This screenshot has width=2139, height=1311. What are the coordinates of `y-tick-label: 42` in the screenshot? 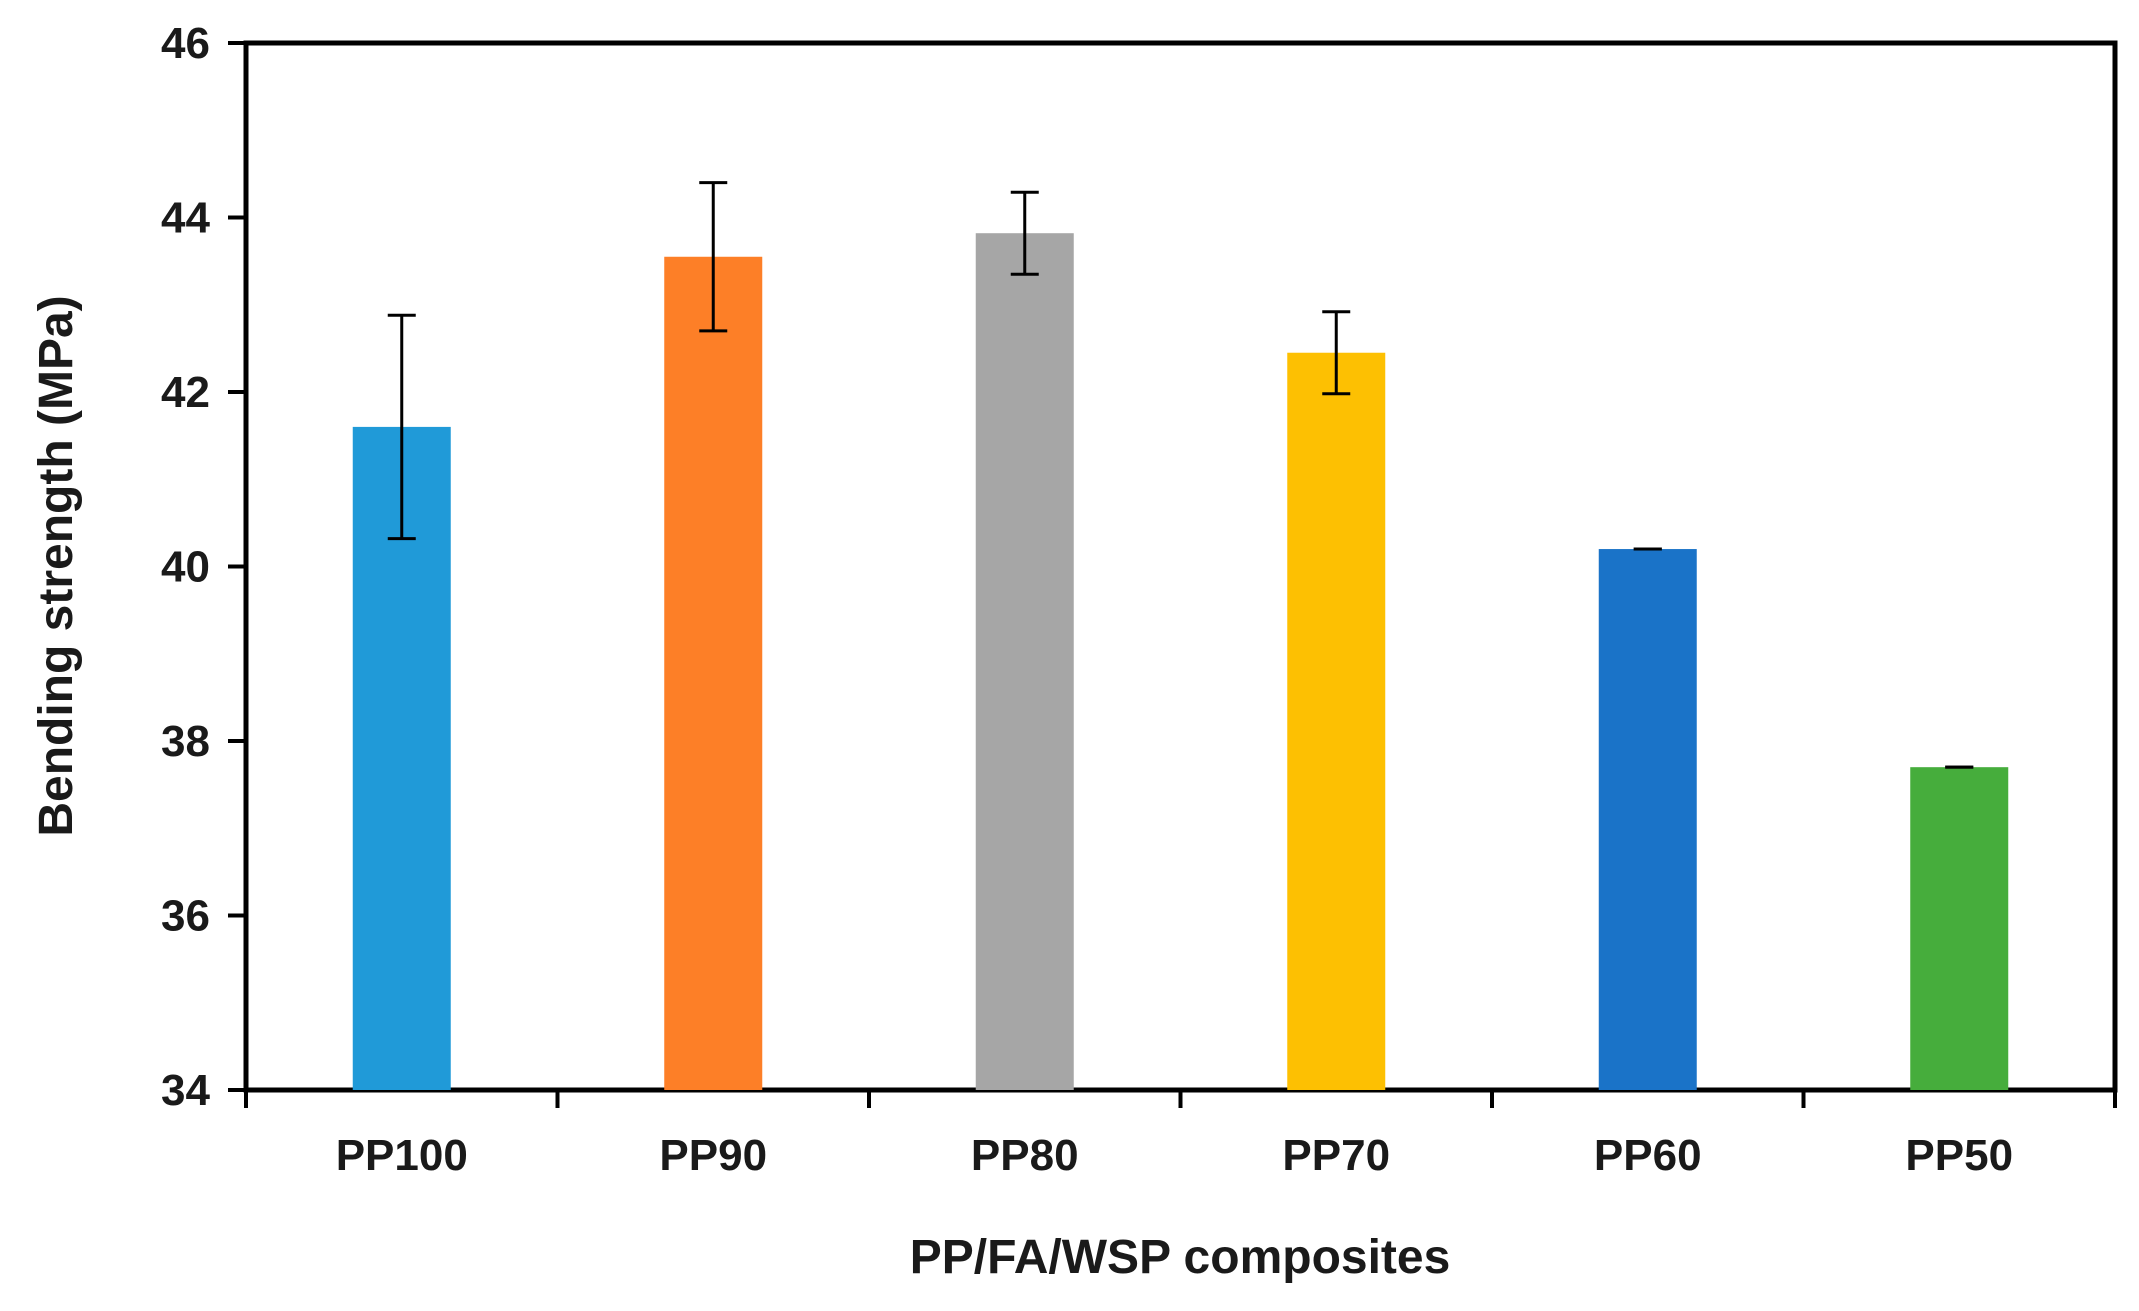 It's located at (185, 392).